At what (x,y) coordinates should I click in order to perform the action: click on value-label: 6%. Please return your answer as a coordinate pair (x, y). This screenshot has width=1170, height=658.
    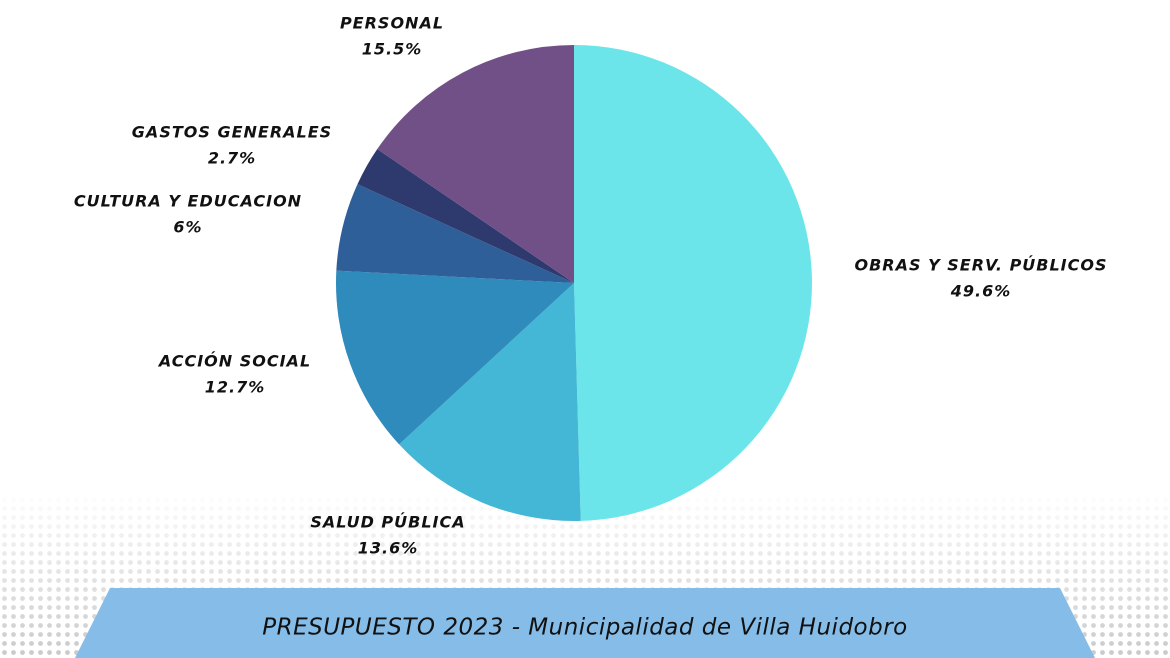
    Looking at the image, I should click on (187, 227).